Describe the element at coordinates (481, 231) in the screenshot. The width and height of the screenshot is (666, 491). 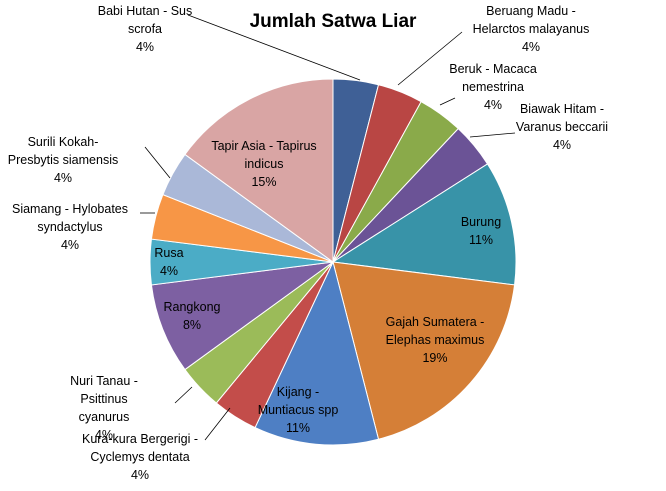
I see `slice-label: Burung 11%` at that location.